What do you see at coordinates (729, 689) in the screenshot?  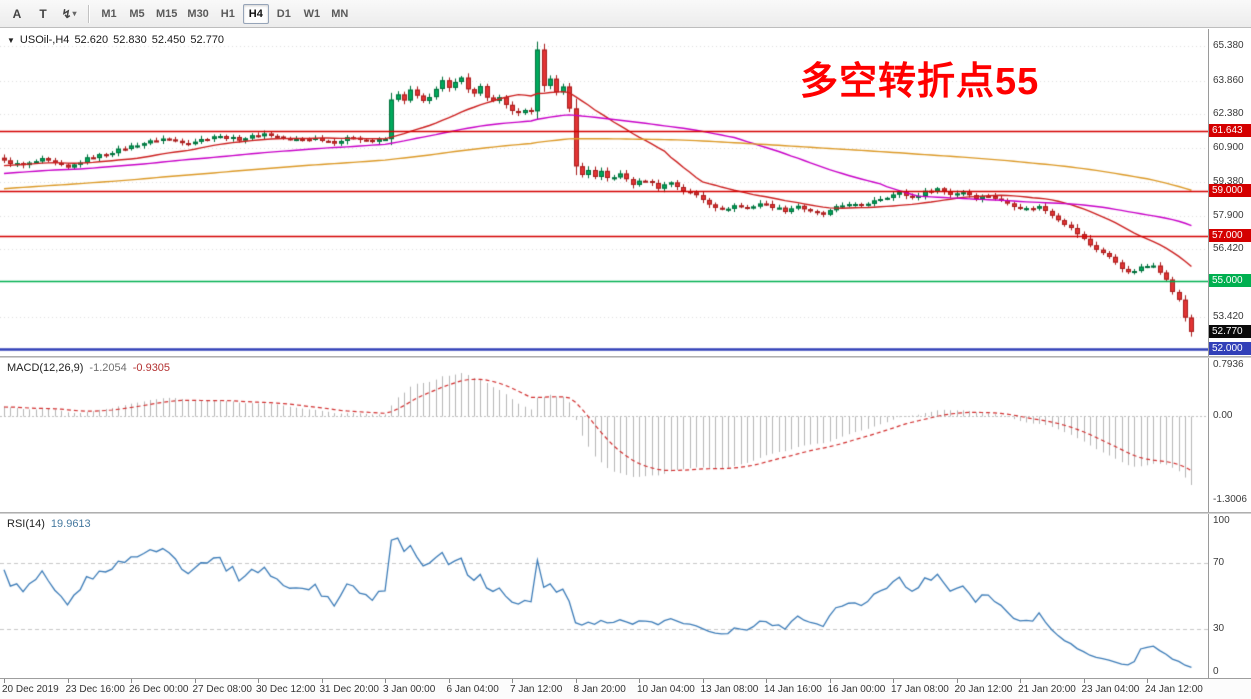 I see `time-axis-label: 13 Jan 08:00` at bounding box center [729, 689].